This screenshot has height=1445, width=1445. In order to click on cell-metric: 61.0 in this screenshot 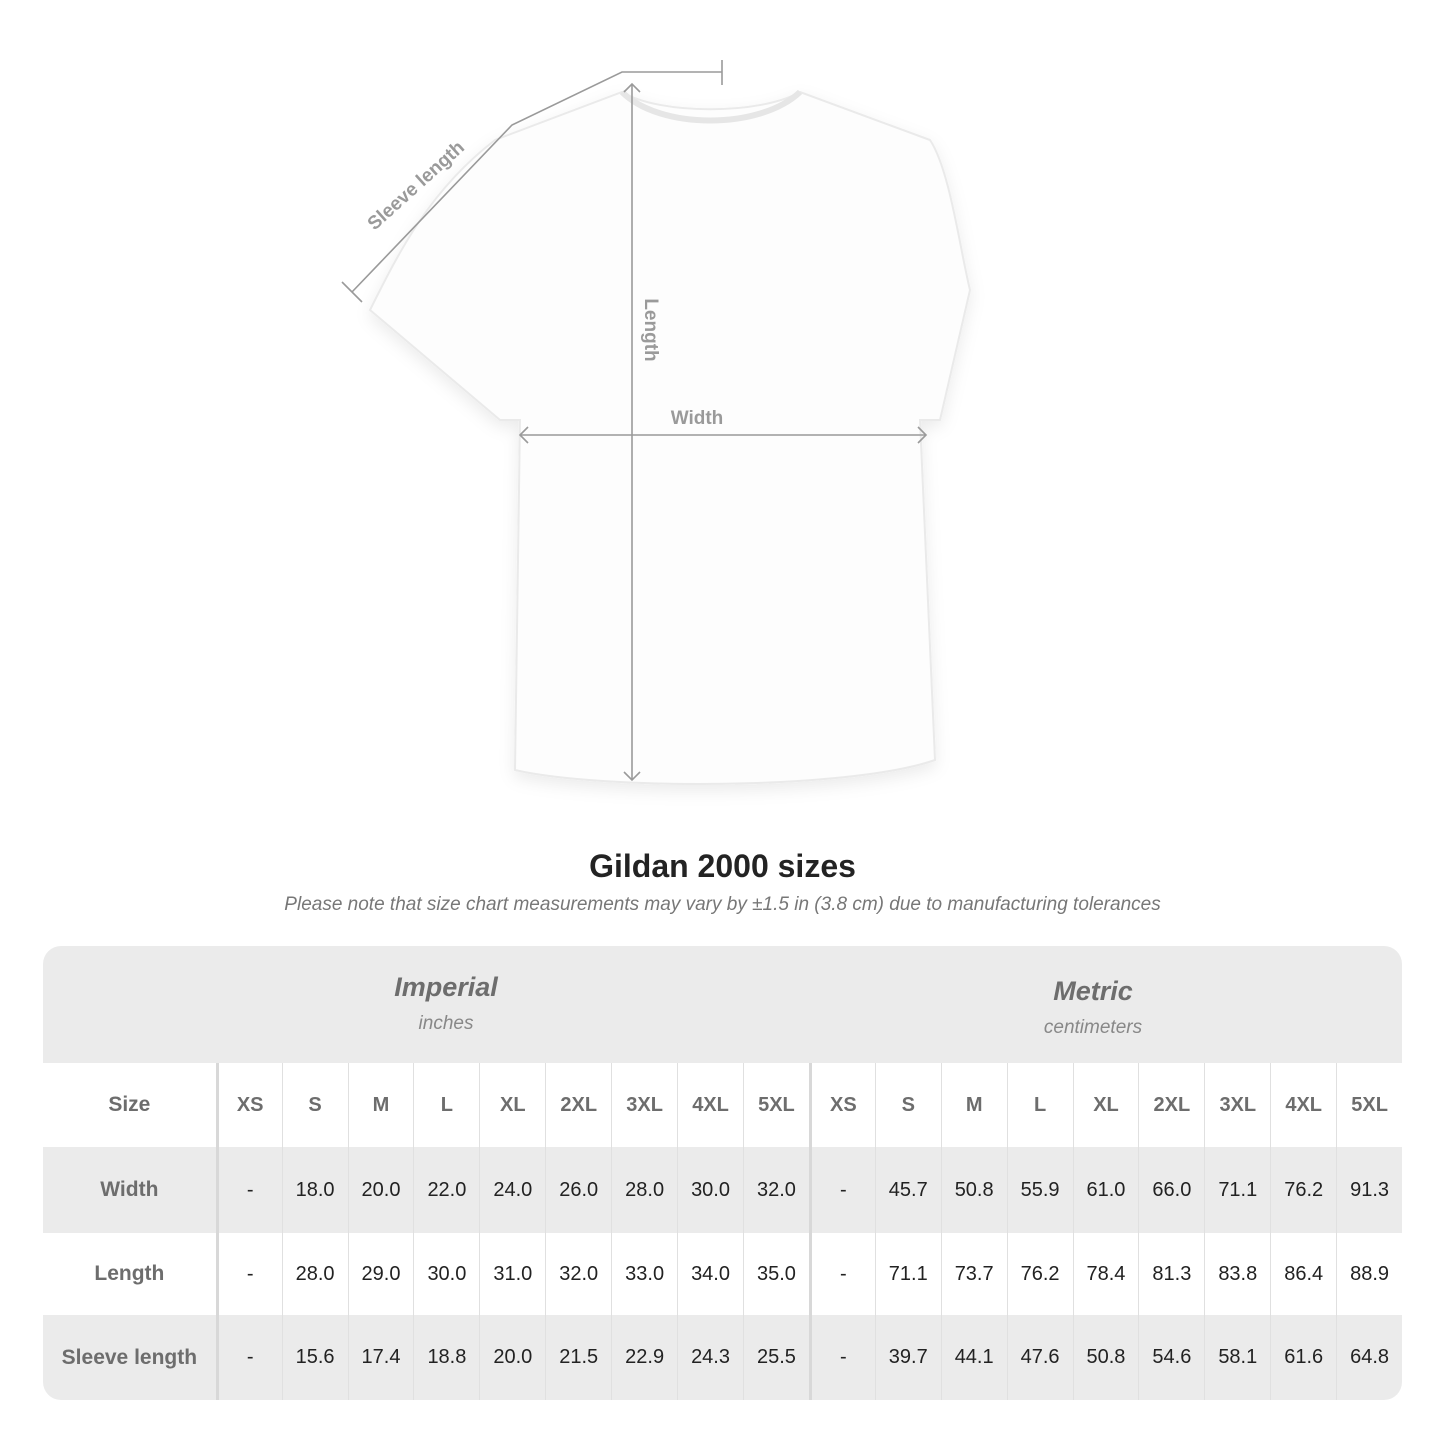, I will do `click(1105, 1190)`.